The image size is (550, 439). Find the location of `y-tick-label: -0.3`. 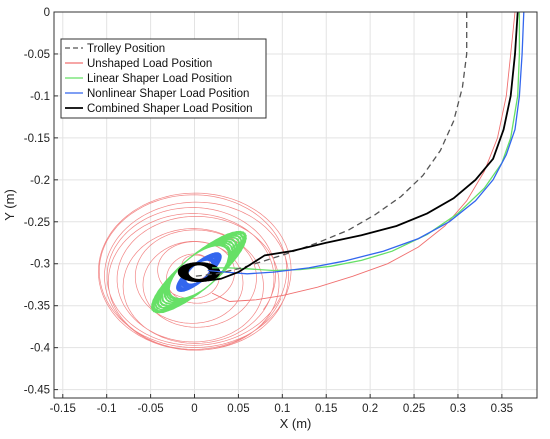

y-tick-label: -0.3 is located at coordinates (40, 265).